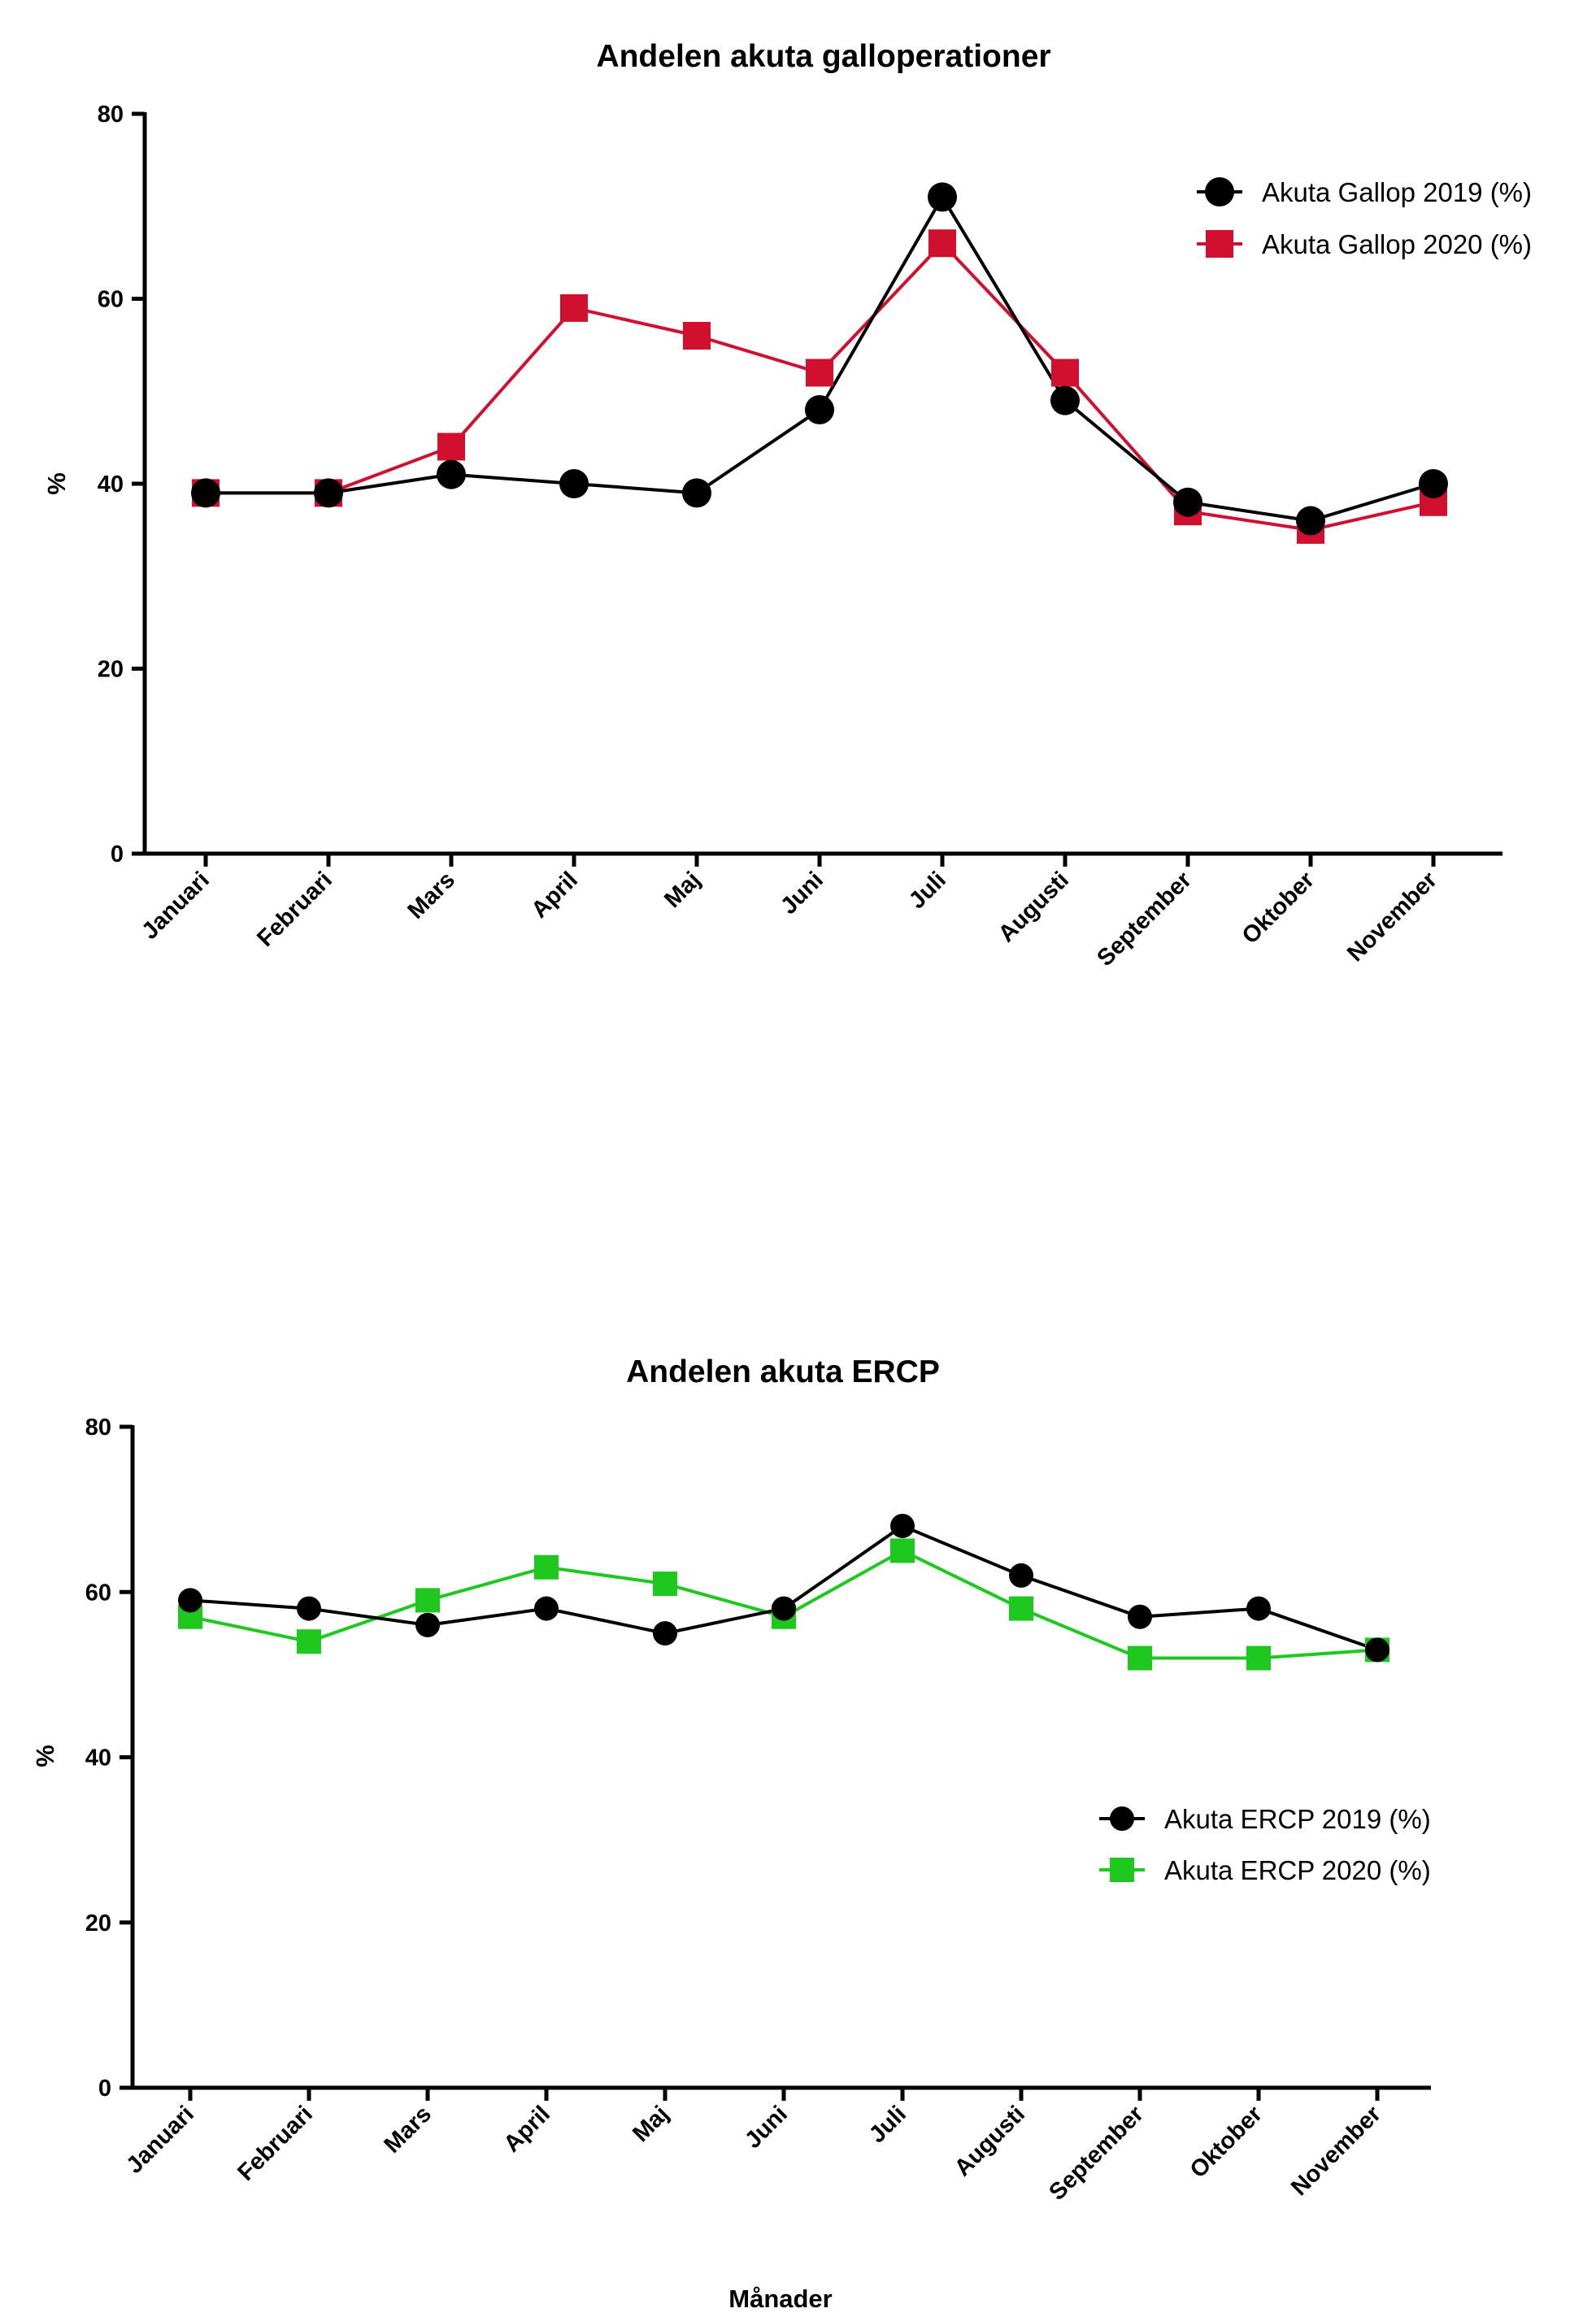  Describe the element at coordinates (1297, 1819) in the screenshot. I see `legend-label: Akuta ERCP 2019 (%)` at that location.